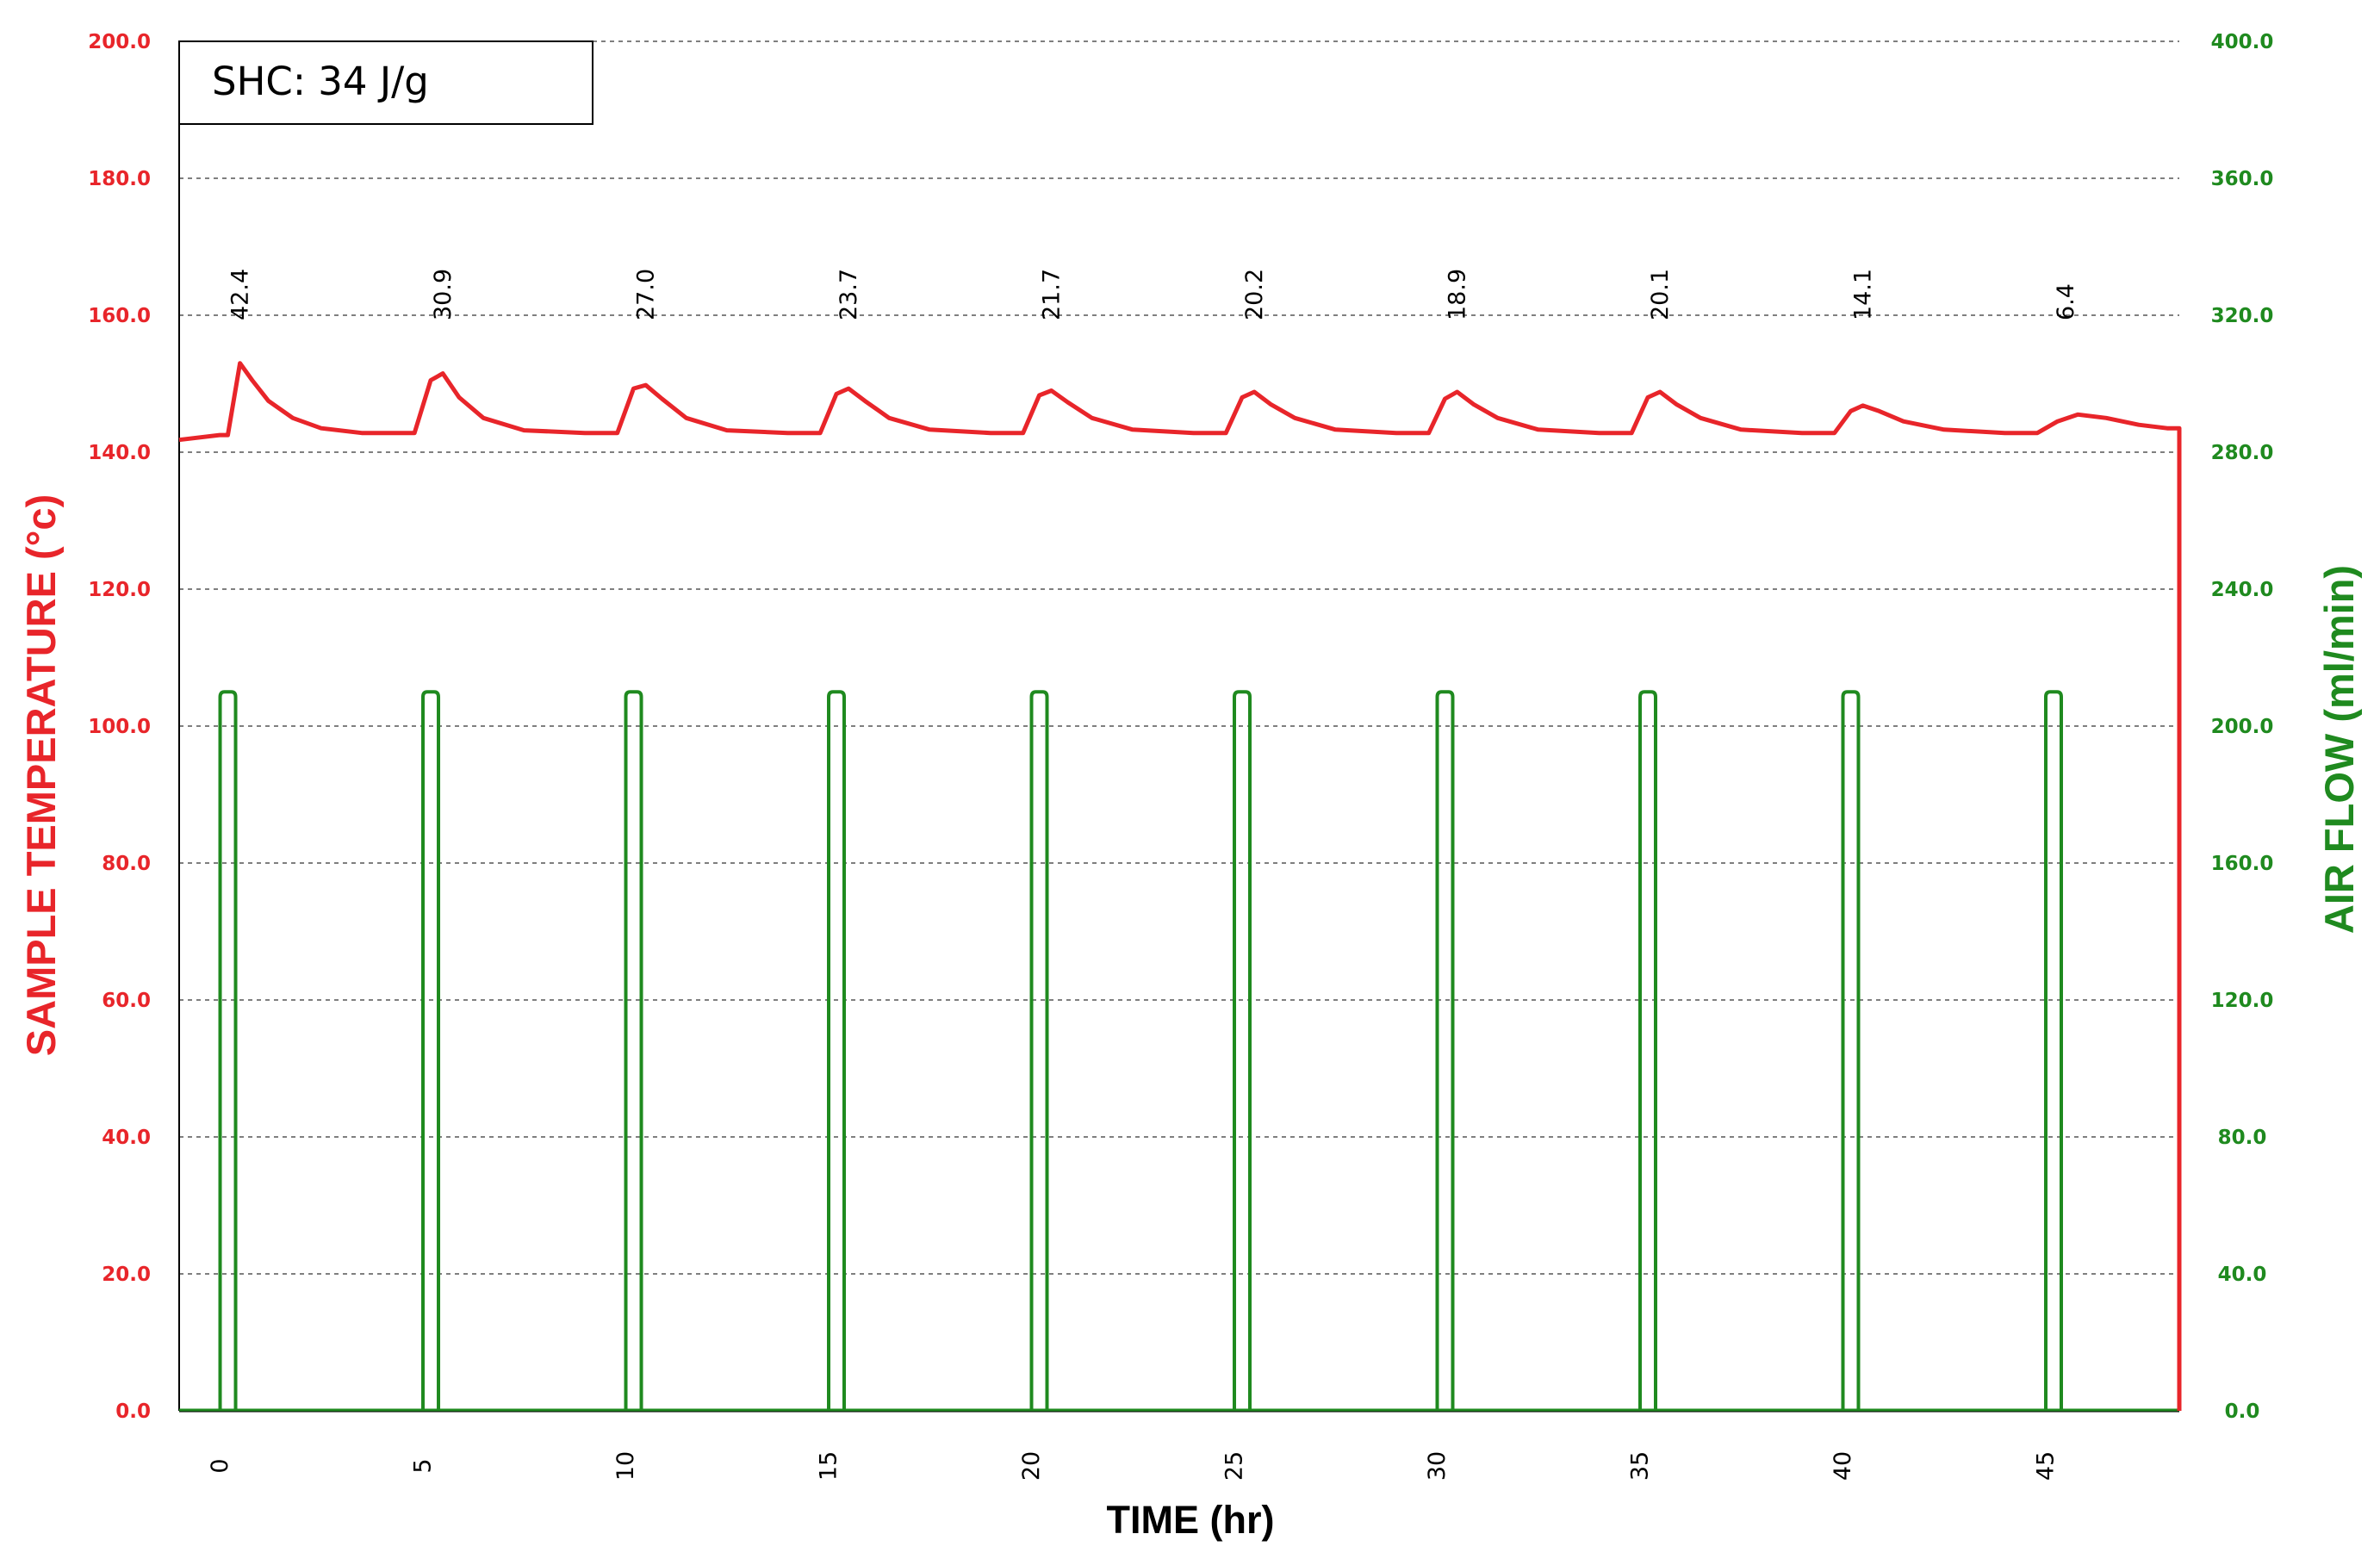 The height and width of the screenshot is (1565, 2380). Describe the element at coordinates (1864, 294) in the screenshot. I see `peak-annotation: 14.1` at that location.